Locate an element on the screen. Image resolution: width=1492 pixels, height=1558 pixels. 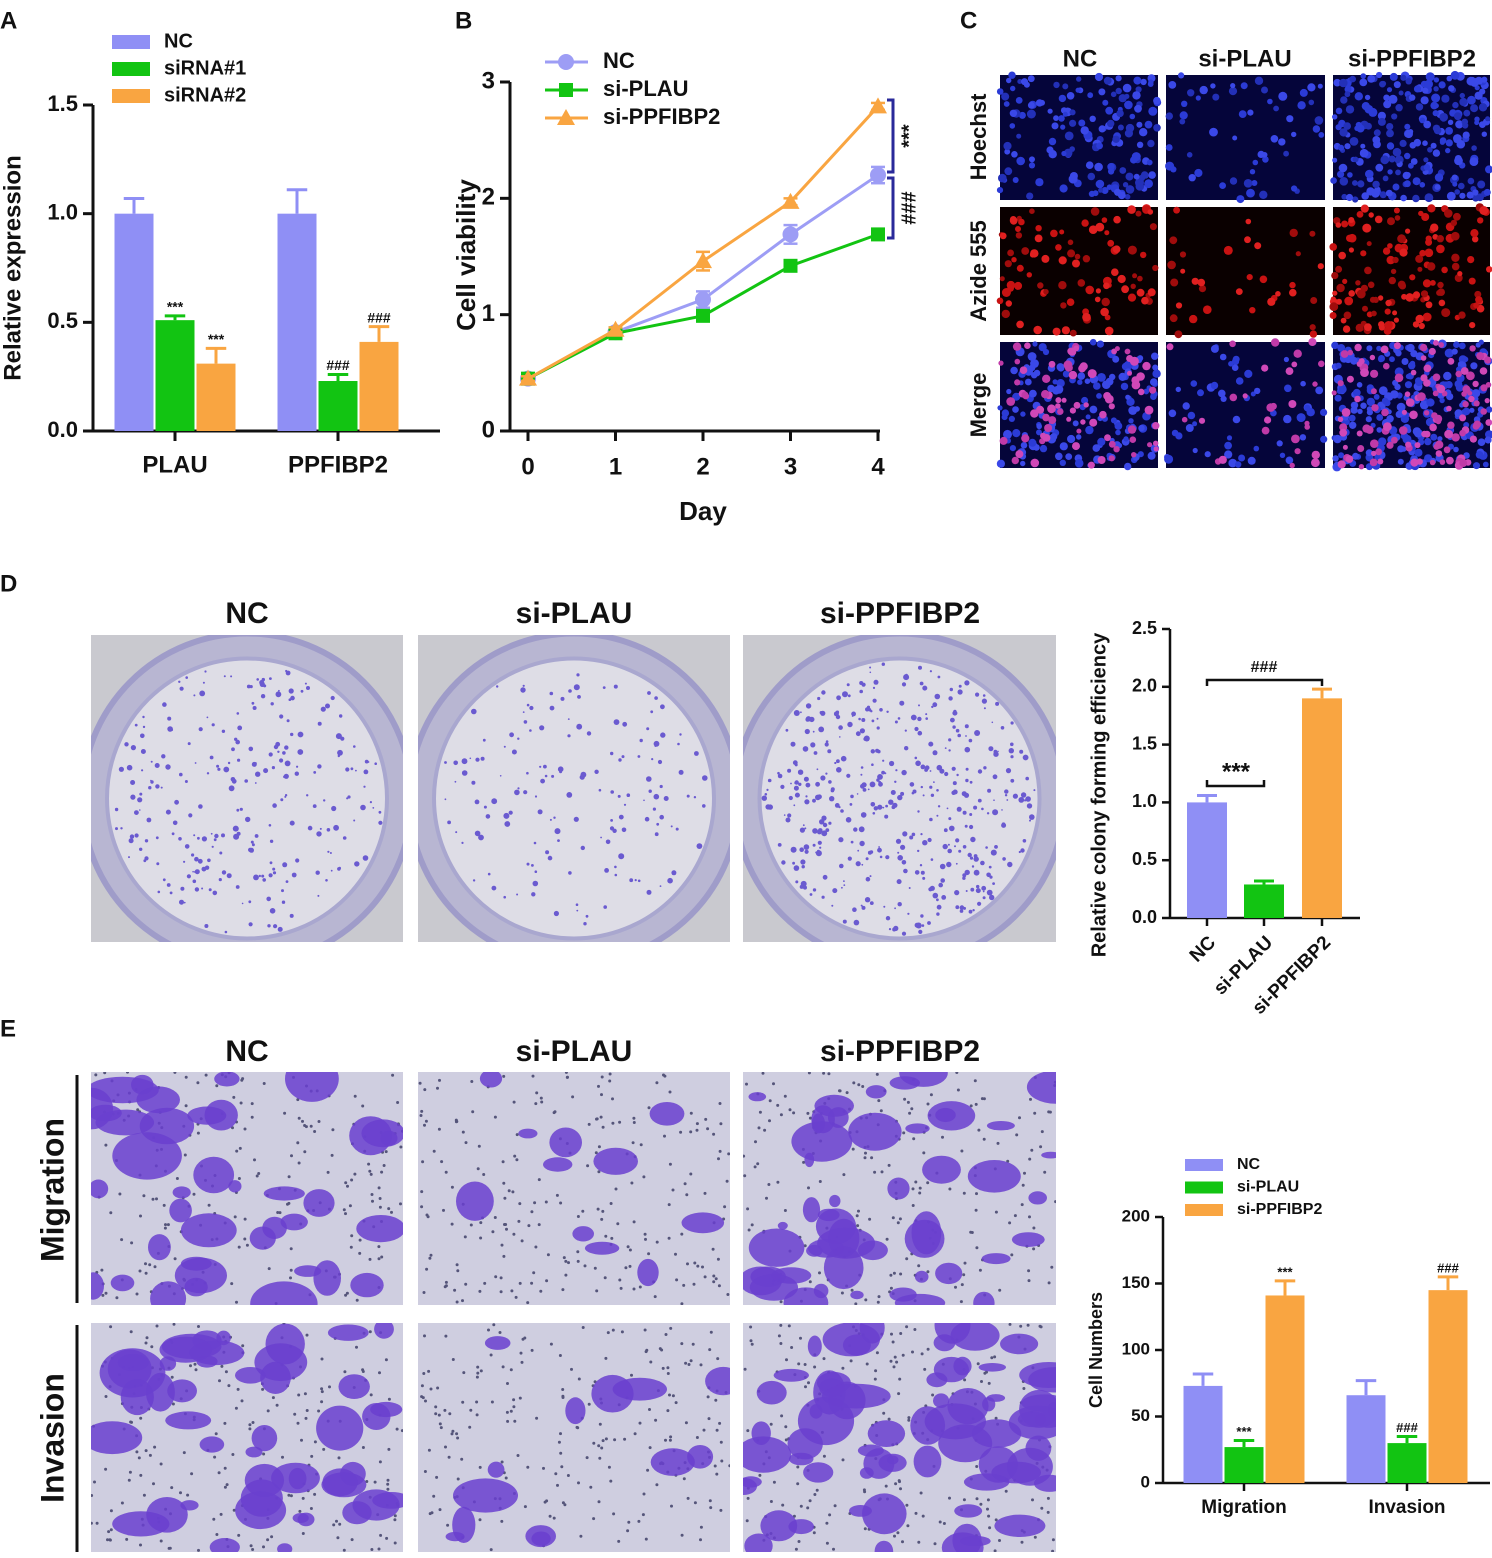
legend-label: siRNA#2 is located at coordinates (205, 95).